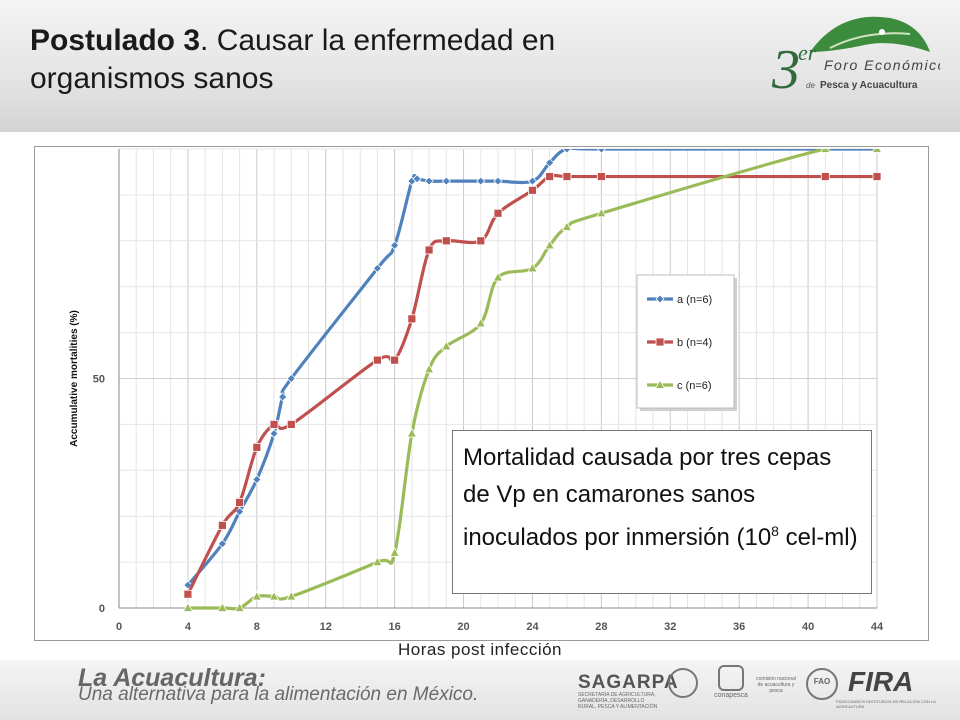  What do you see at coordinates (822, 684) in the screenshot?
I see `fao-emblem-icon` at bounding box center [822, 684].